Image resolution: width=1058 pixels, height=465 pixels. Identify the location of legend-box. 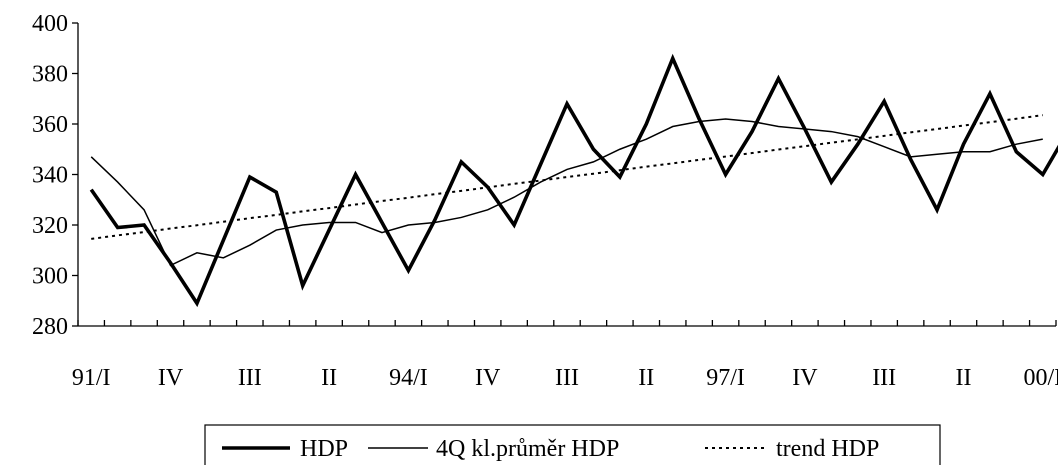
(572, 444).